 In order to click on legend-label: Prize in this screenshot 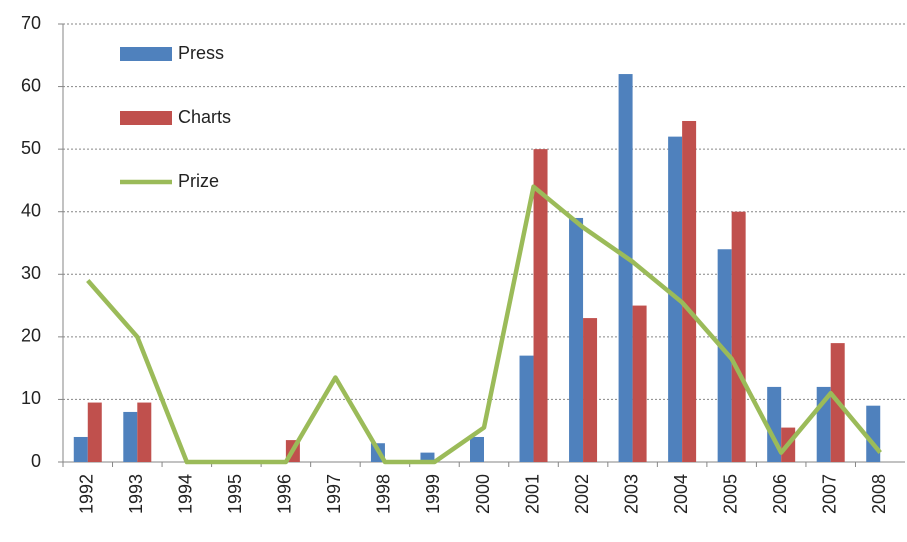, I will do `click(198, 181)`.